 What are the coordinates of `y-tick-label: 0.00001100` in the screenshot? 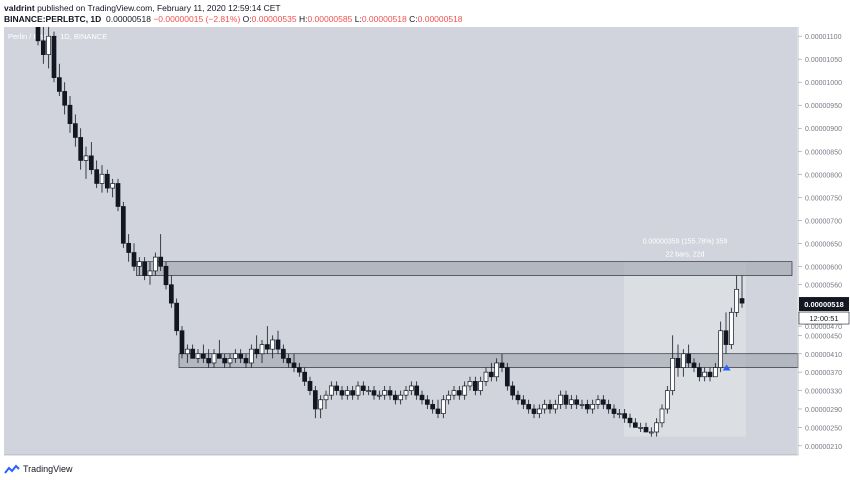 It's located at (823, 37).